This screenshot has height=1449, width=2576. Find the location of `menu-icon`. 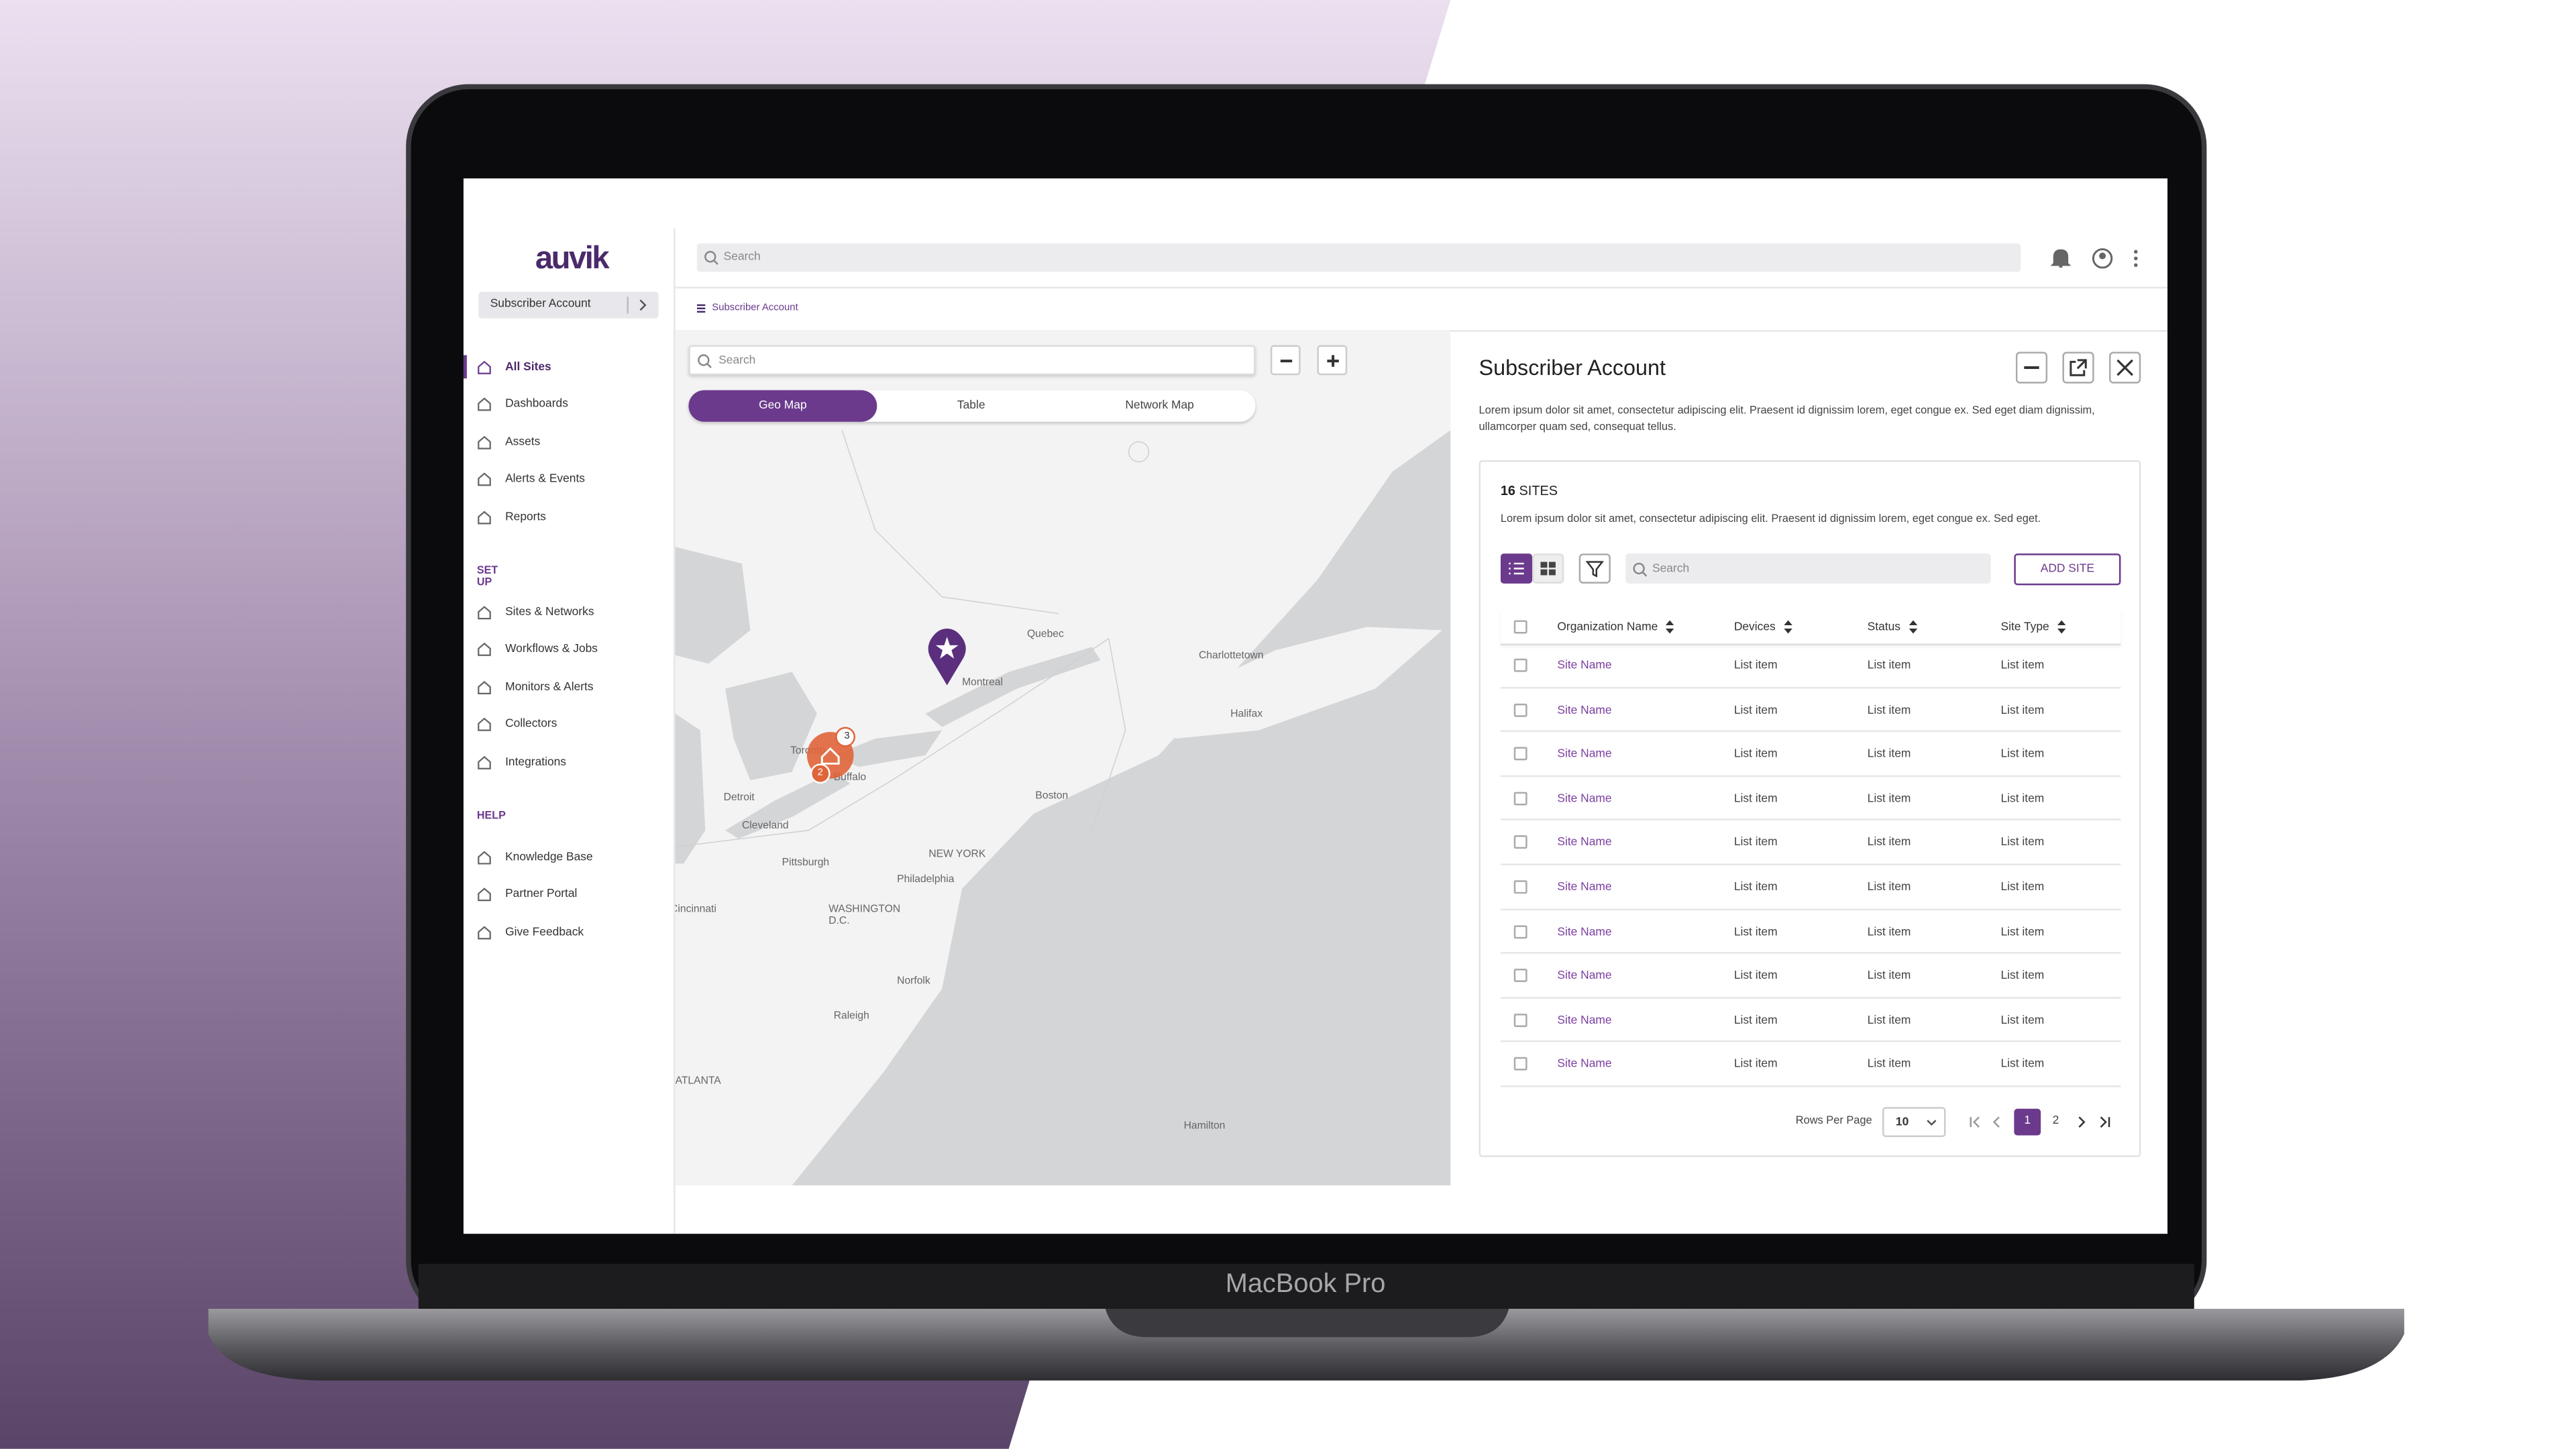

menu-icon is located at coordinates (2136, 252).